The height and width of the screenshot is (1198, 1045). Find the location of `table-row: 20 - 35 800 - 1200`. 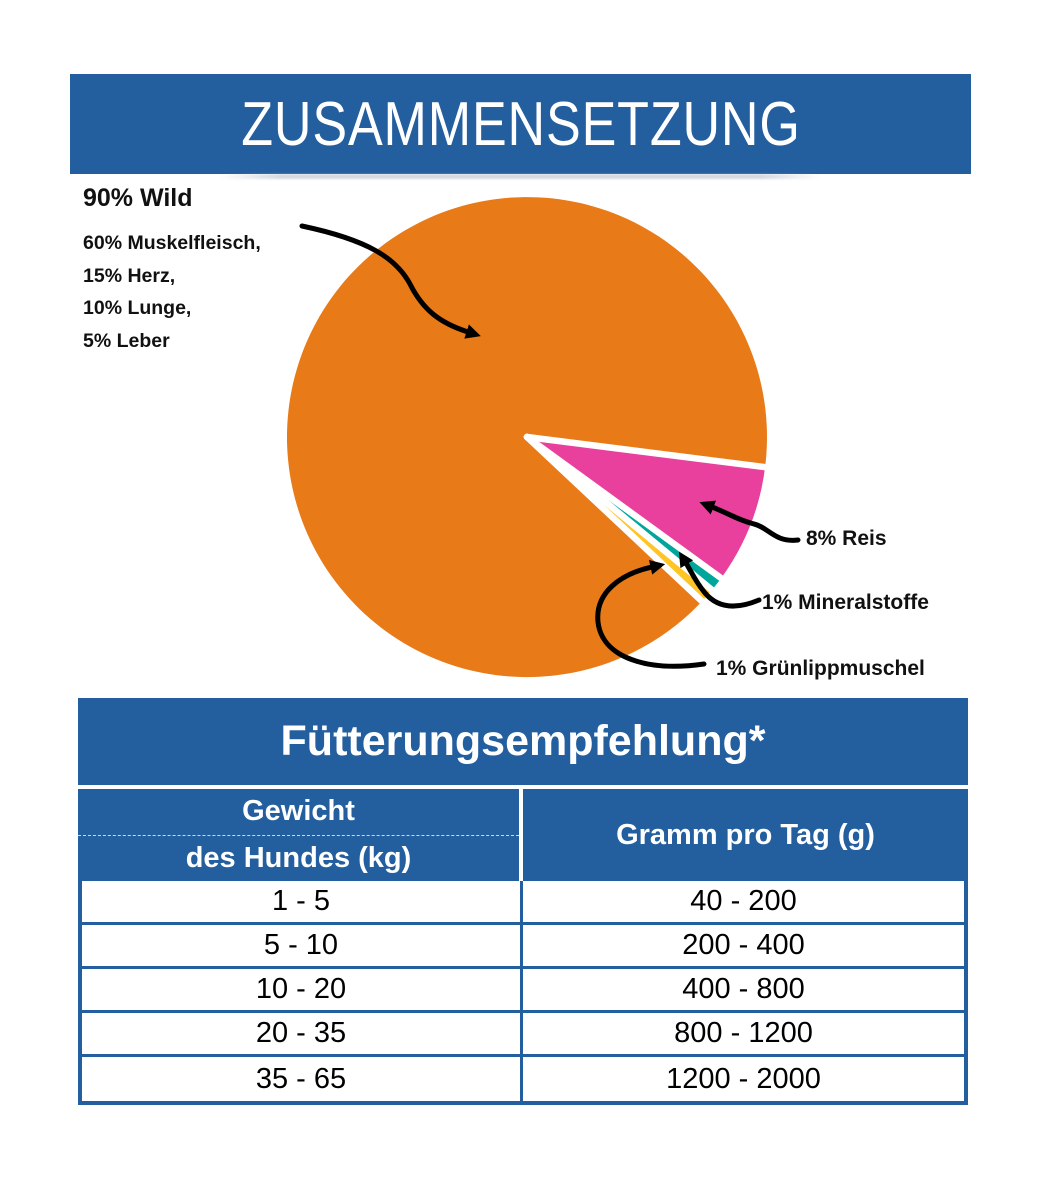

table-row: 20 - 35 800 - 1200 is located at coordinates (523, 1035).